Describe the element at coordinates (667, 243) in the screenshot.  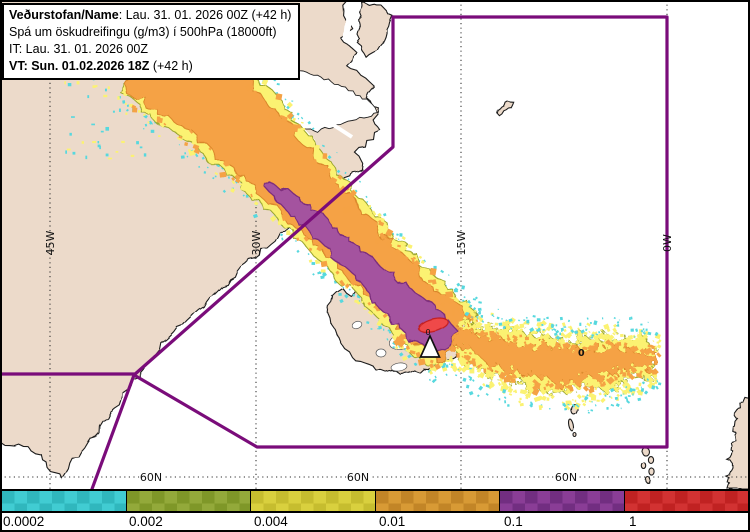
I see `meridian-label: 0W` at that location.